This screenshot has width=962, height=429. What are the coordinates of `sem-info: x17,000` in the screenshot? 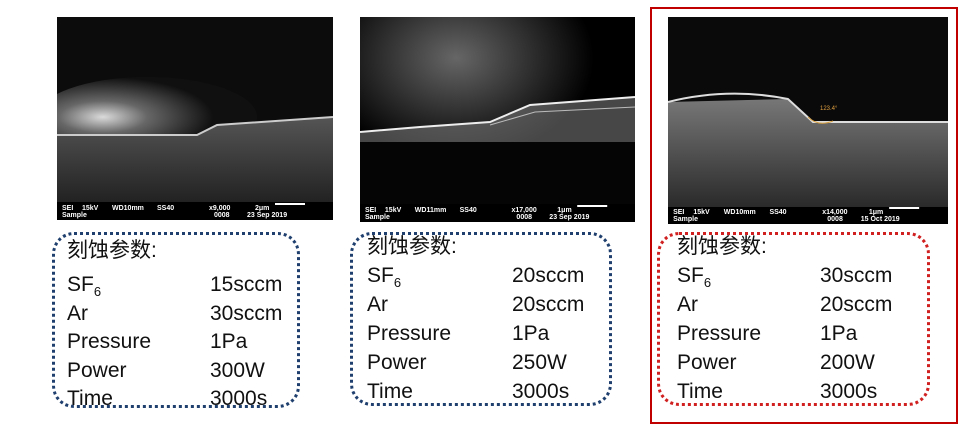 It's located at (523, 210).